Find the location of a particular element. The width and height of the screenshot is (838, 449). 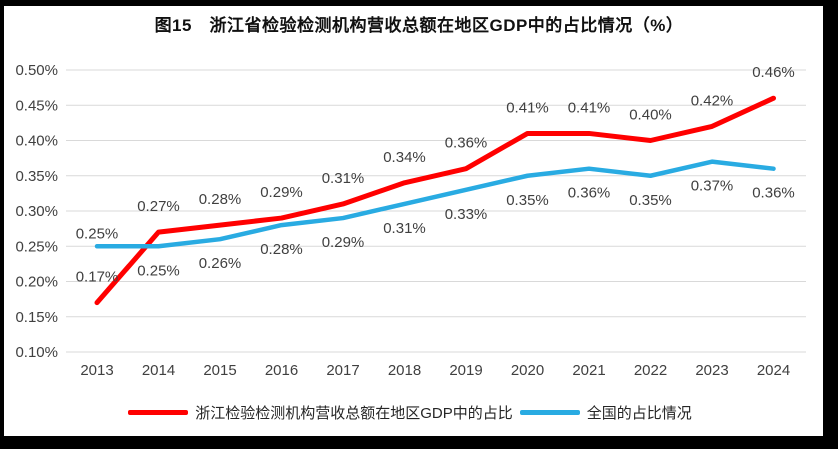

x-tick-label: 2023 is located at coordinates (711, 370).